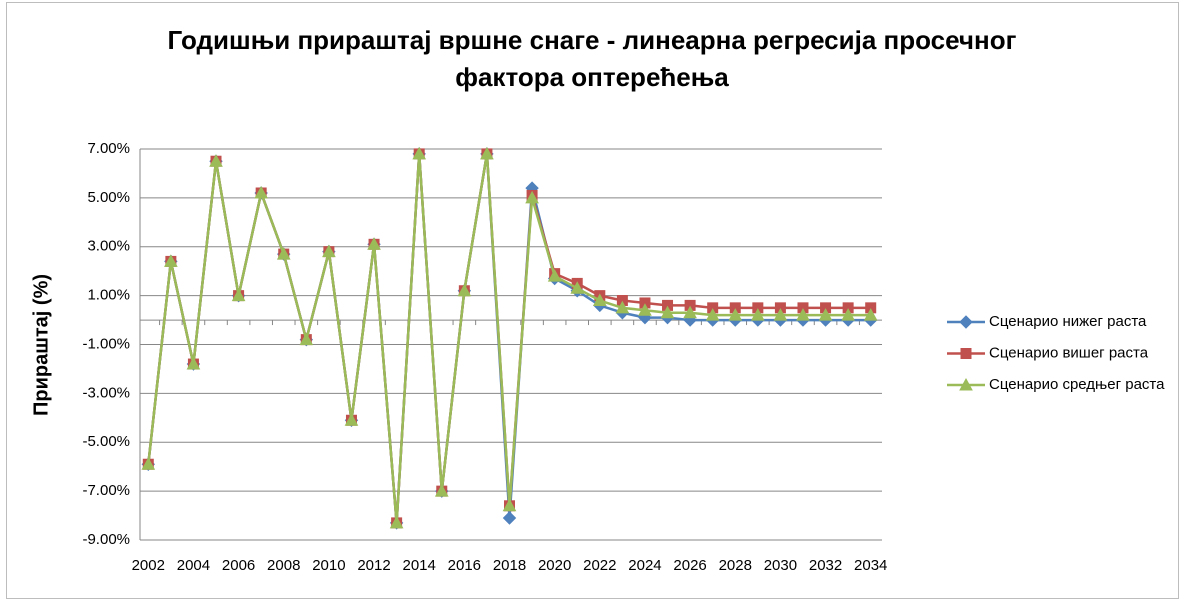 The height and width of the screenshot is (602, 1184). I want to click on y-tick-label: 1.00%, so click(108, 295).